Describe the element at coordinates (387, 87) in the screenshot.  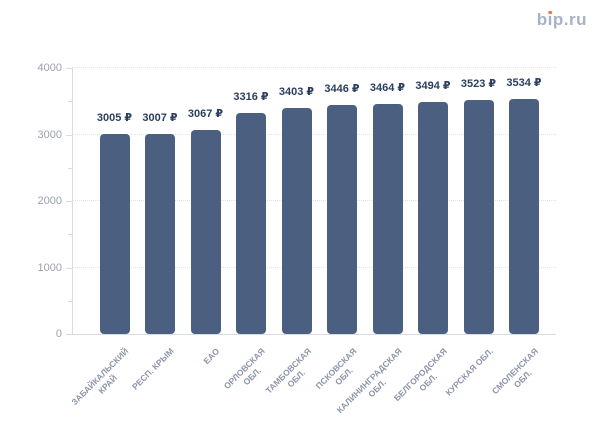
I see `bar-value-label: 3464 ₽` at that location.